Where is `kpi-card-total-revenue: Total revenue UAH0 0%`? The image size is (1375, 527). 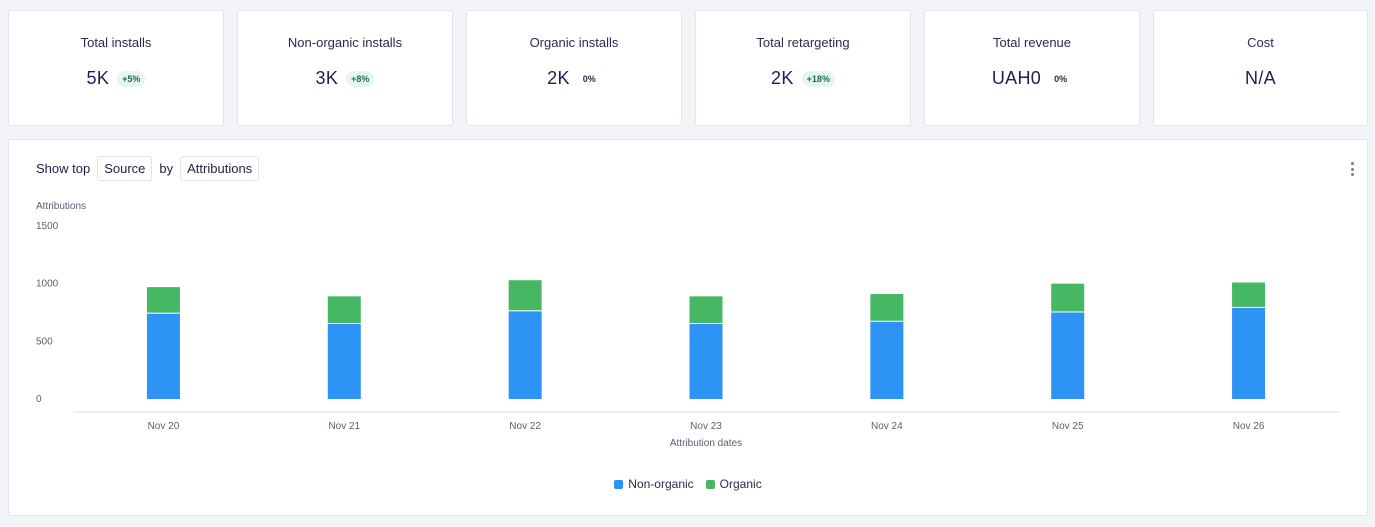 kpi-card-total-revenue: Total revenue UAH0 0% is located at coordinates (1032, 68).